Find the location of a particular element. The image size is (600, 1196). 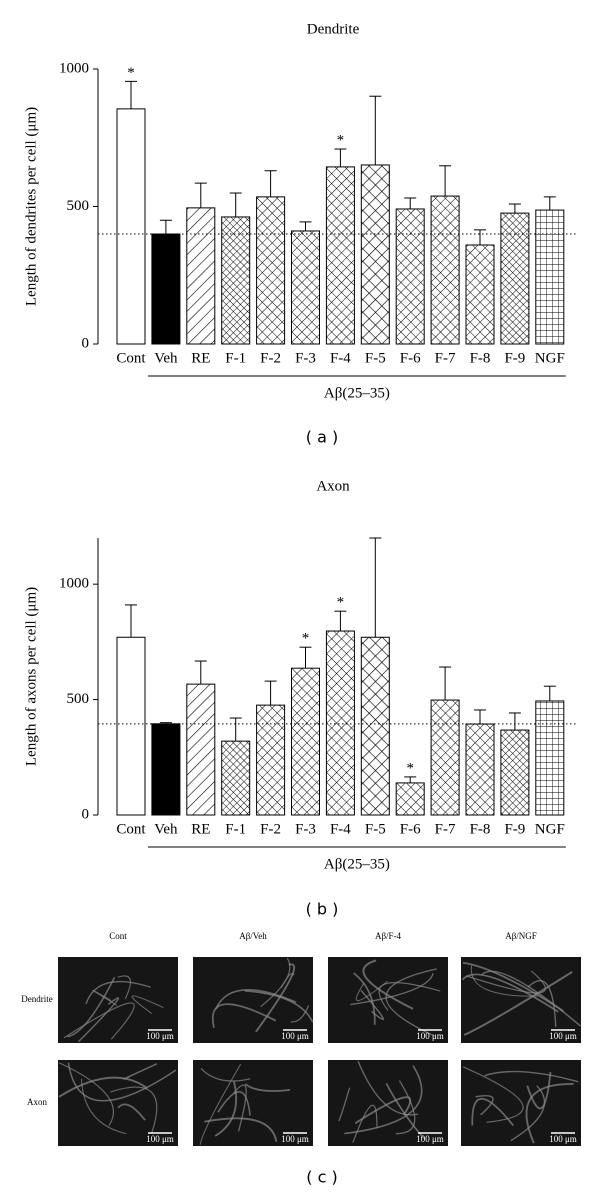

significance-star: * is located at coordinates (341, 603).